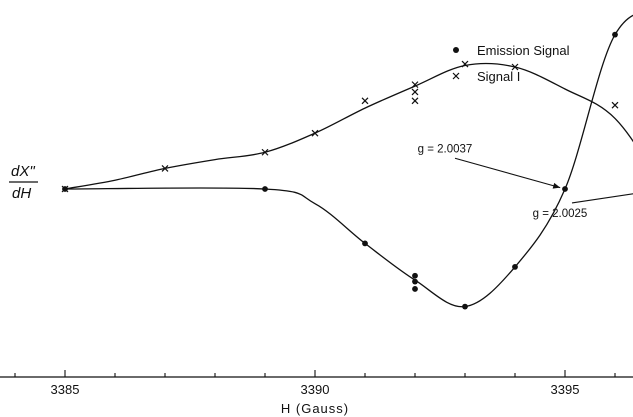 This screenshot has width=633, height=417. What do you see at coordinates (456, 76) in the screenshot?
I see `legend-marker-signal-i` at bounding box center [456, 76].